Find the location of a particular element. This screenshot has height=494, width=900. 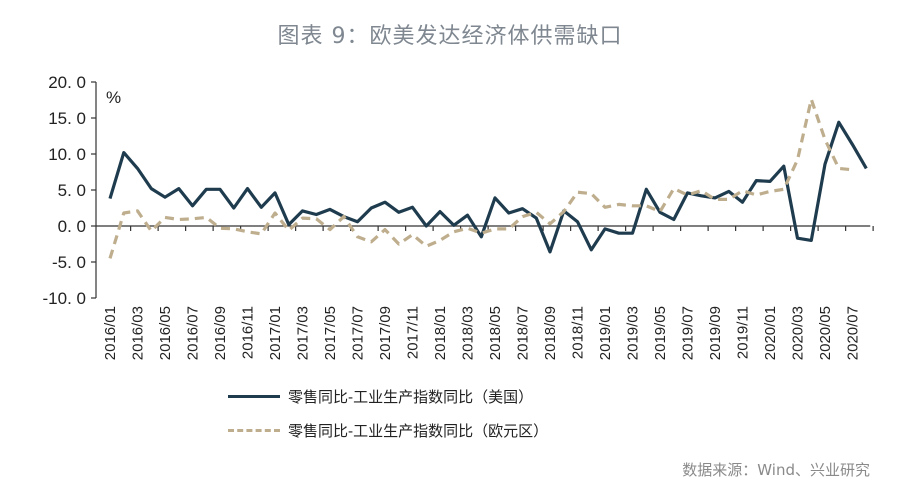

x-tick-label: 2018/03 is located at coordinates (468, 333).